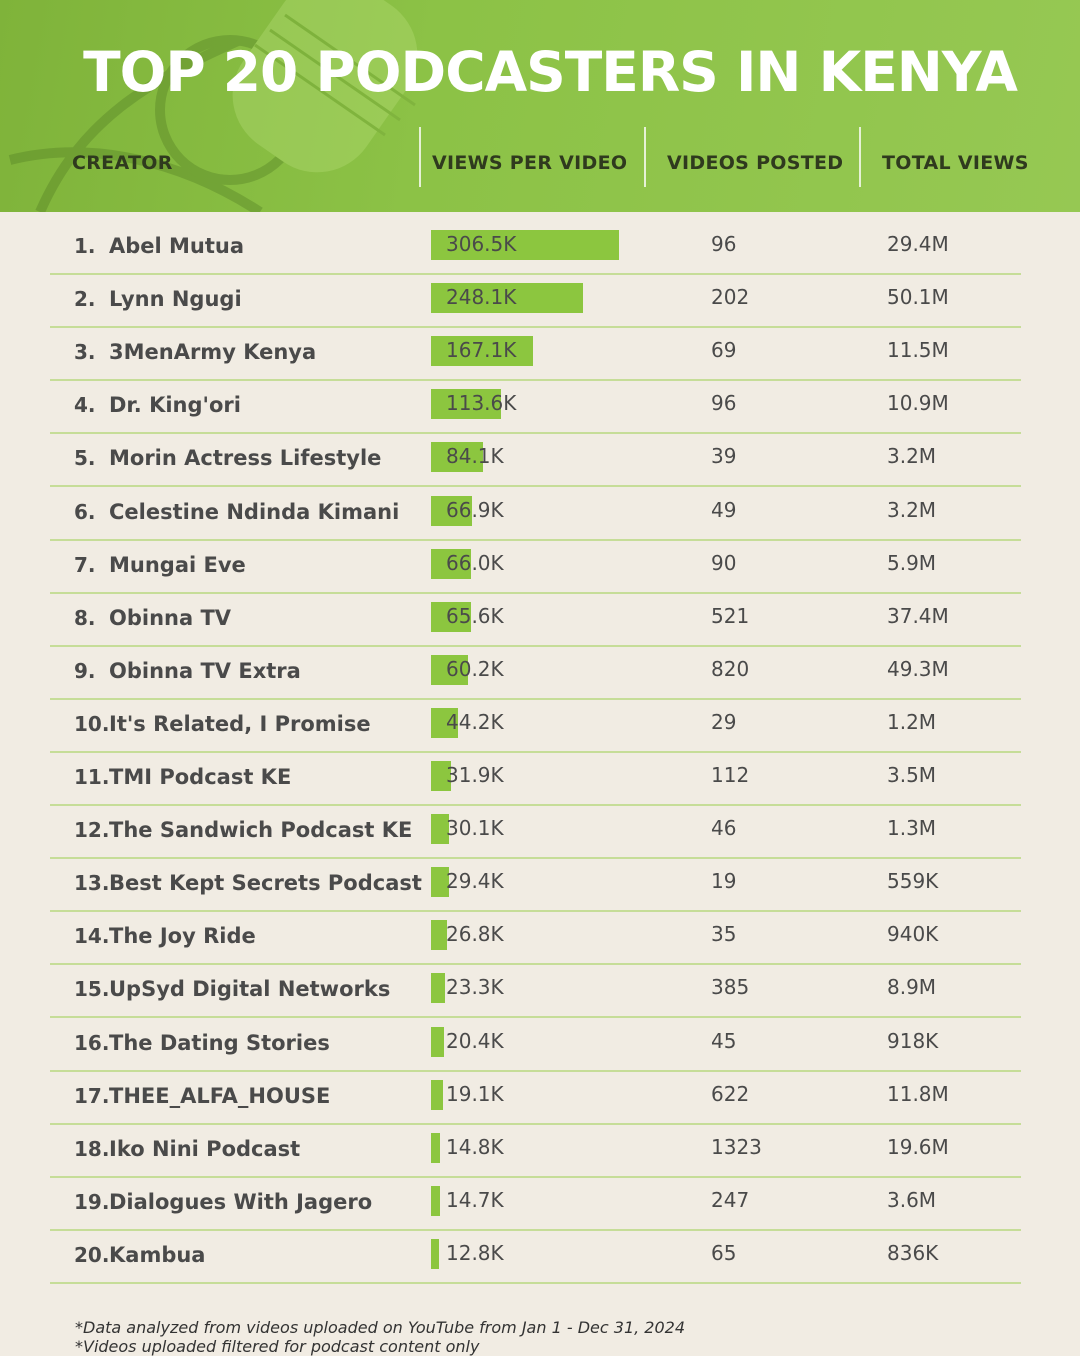 This screenshot has width=1080, height=1356. Describe the element at coordinates (912, 775) in the screenshot. I see `total-views-value: 3.5M` at that location.